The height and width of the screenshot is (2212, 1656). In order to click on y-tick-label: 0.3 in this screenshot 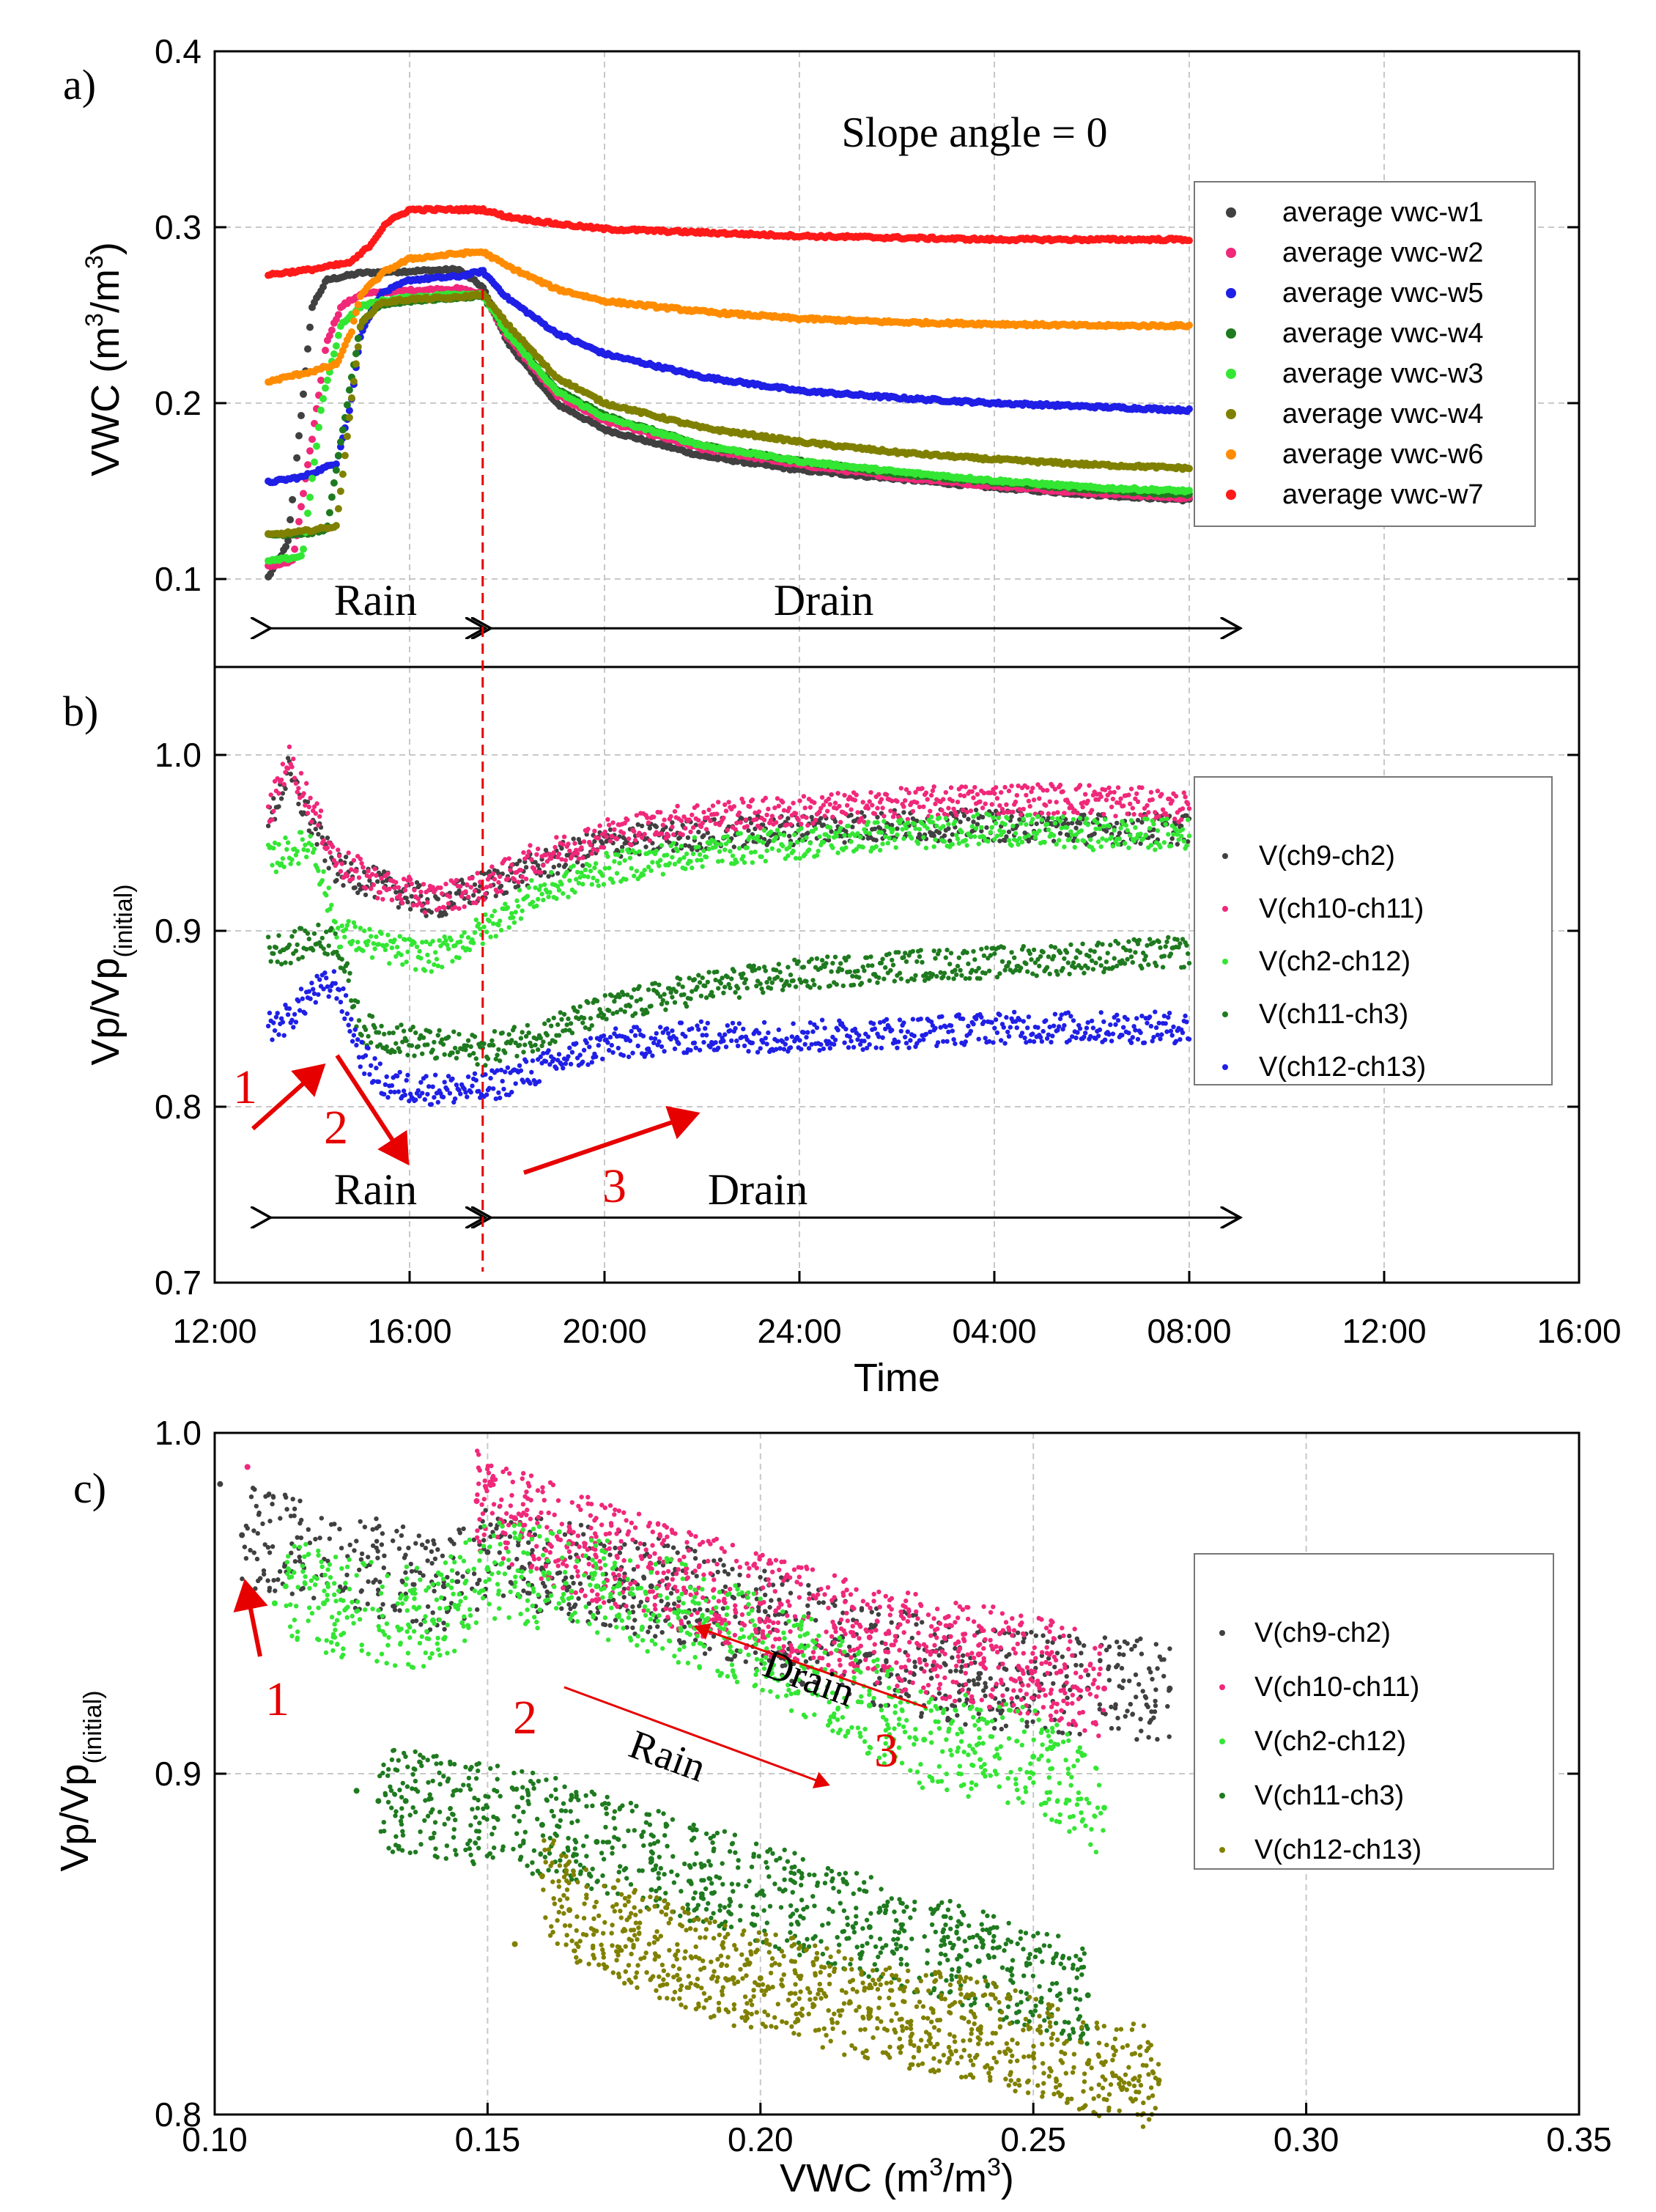, I will do `click(178, 227)`.